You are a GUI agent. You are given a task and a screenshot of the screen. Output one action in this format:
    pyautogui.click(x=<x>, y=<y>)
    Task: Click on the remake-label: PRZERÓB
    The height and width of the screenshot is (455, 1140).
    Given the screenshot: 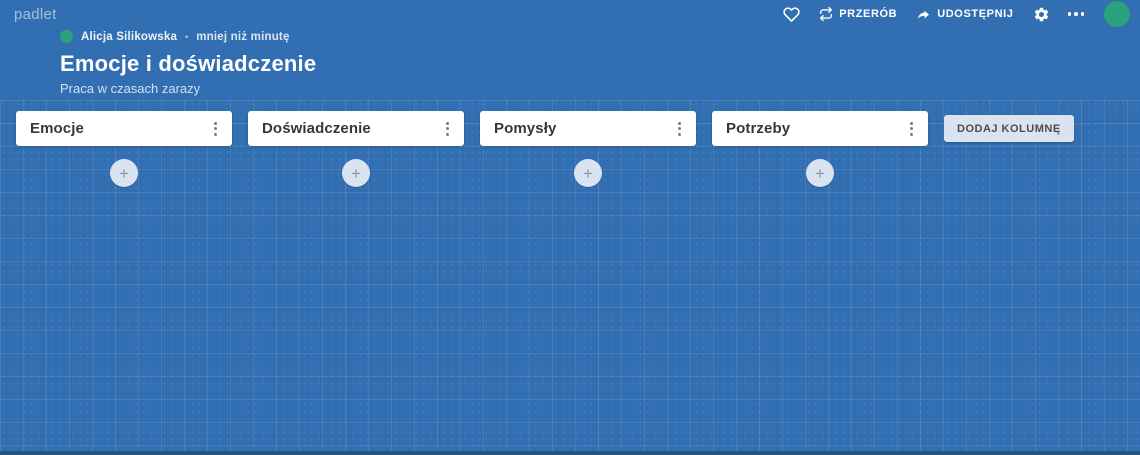 What is the action you would take?
    pyautogui.click(x=868, y=14)
    